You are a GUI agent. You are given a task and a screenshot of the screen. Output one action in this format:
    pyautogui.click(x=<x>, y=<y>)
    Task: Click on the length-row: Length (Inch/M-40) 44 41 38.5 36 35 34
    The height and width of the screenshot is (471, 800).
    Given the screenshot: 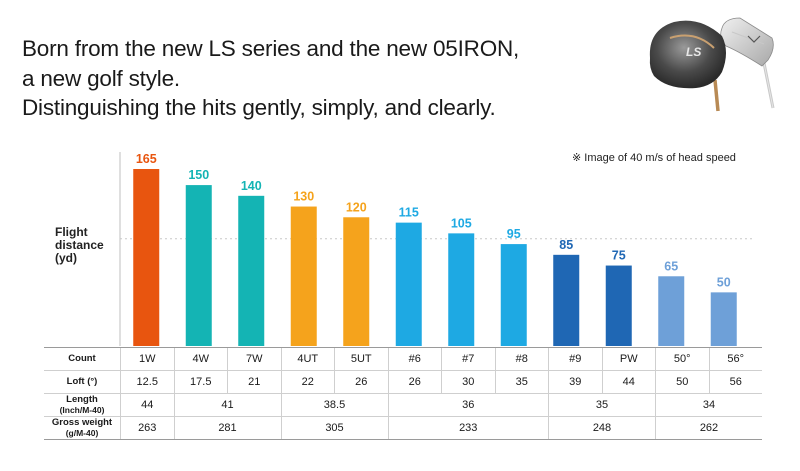 What is the action you would take?
    pyautogui.click(x=403, y=405)
    